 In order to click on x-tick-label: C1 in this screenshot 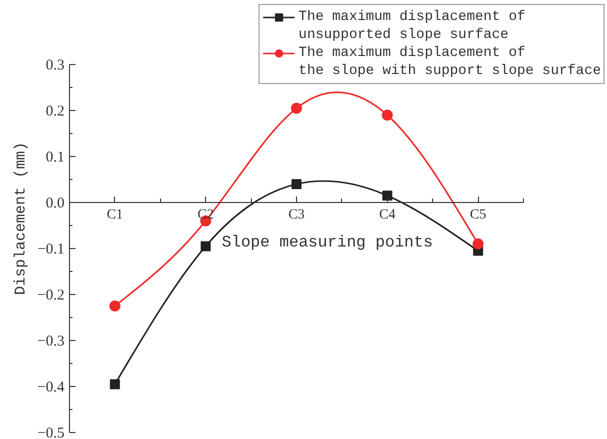, I will do `click(115, 215)`.